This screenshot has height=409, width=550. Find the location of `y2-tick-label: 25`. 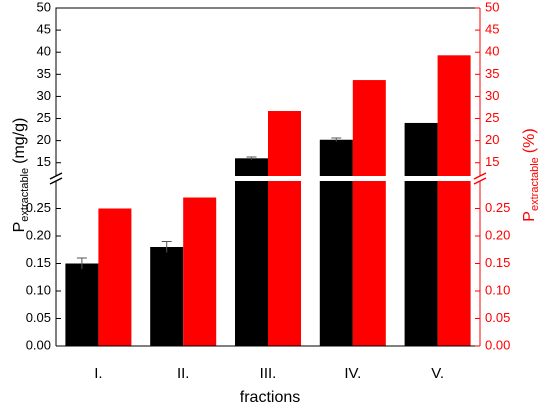

y2-tick-label: 25 is located at coordinates (492, 117).